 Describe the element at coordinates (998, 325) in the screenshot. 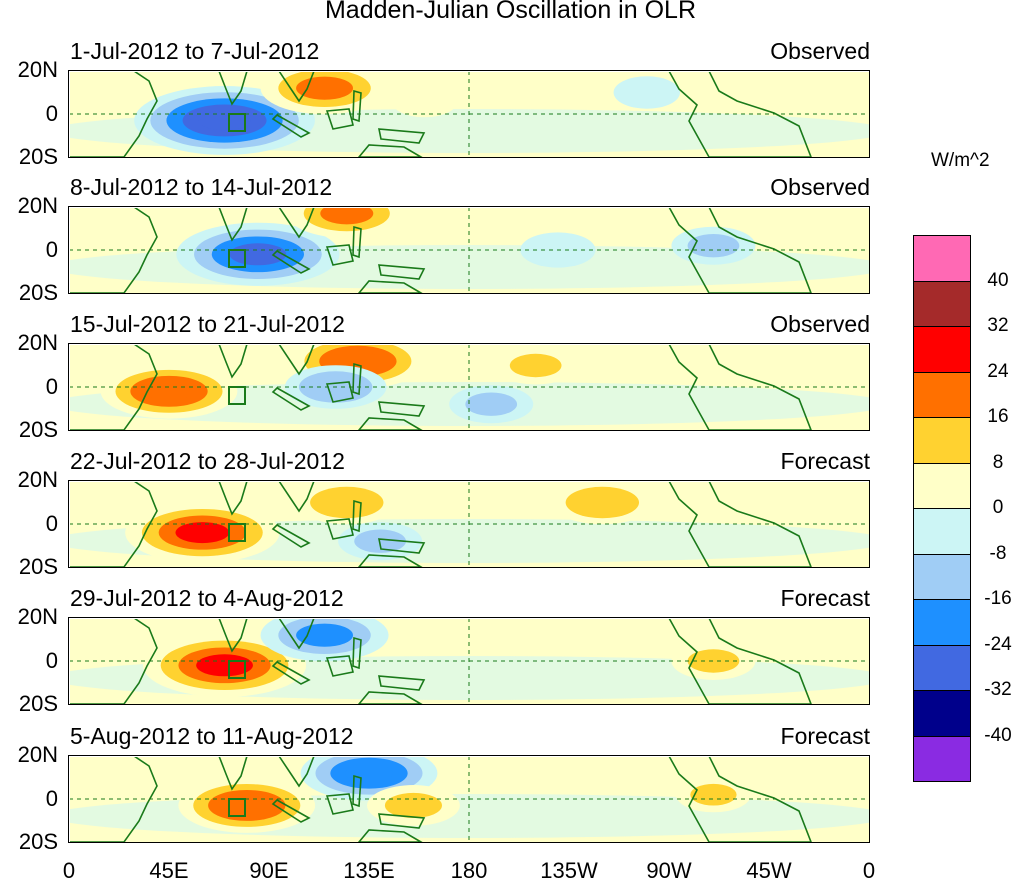

I see `colorbar-label: 32` at that location.